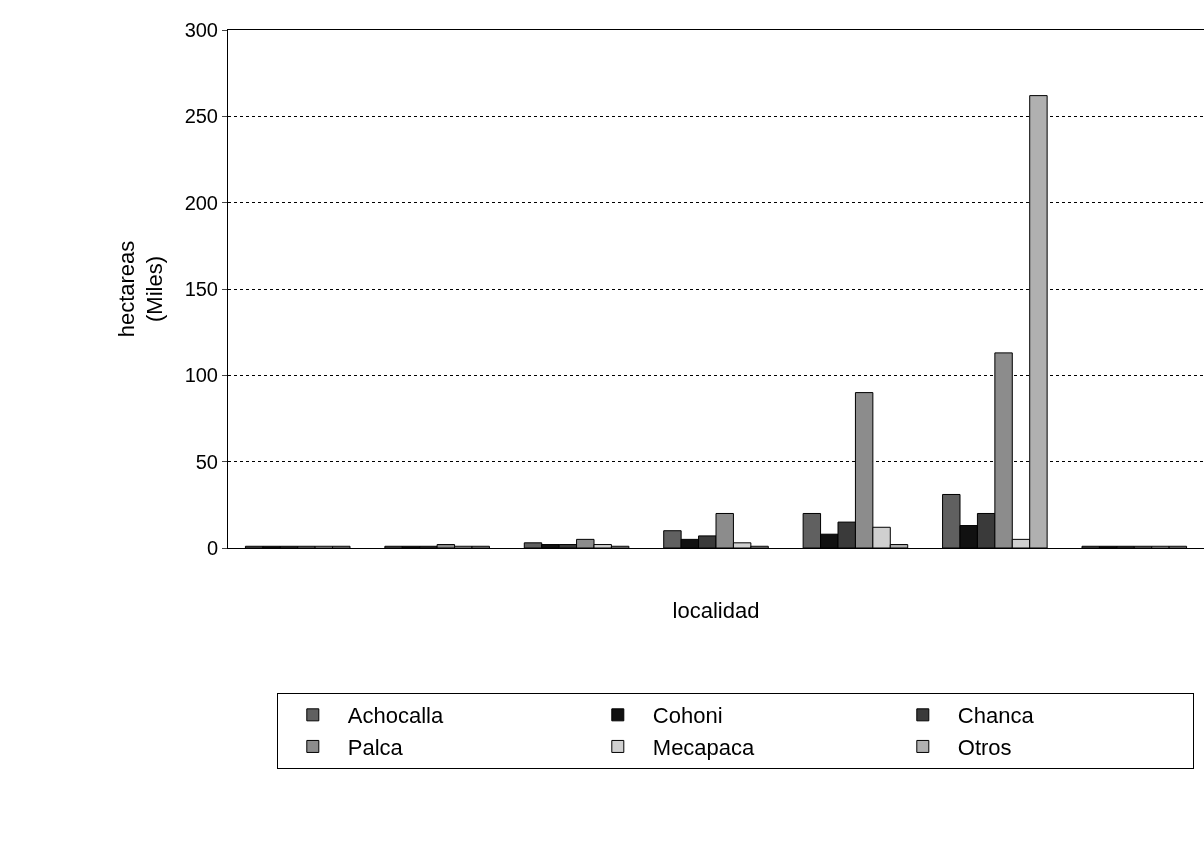 The height and width of the screenshot is (848, 1204). Describe the element at coordinates (201, 375) in the screenshot. I see `y-tick-label: 100` at that location.